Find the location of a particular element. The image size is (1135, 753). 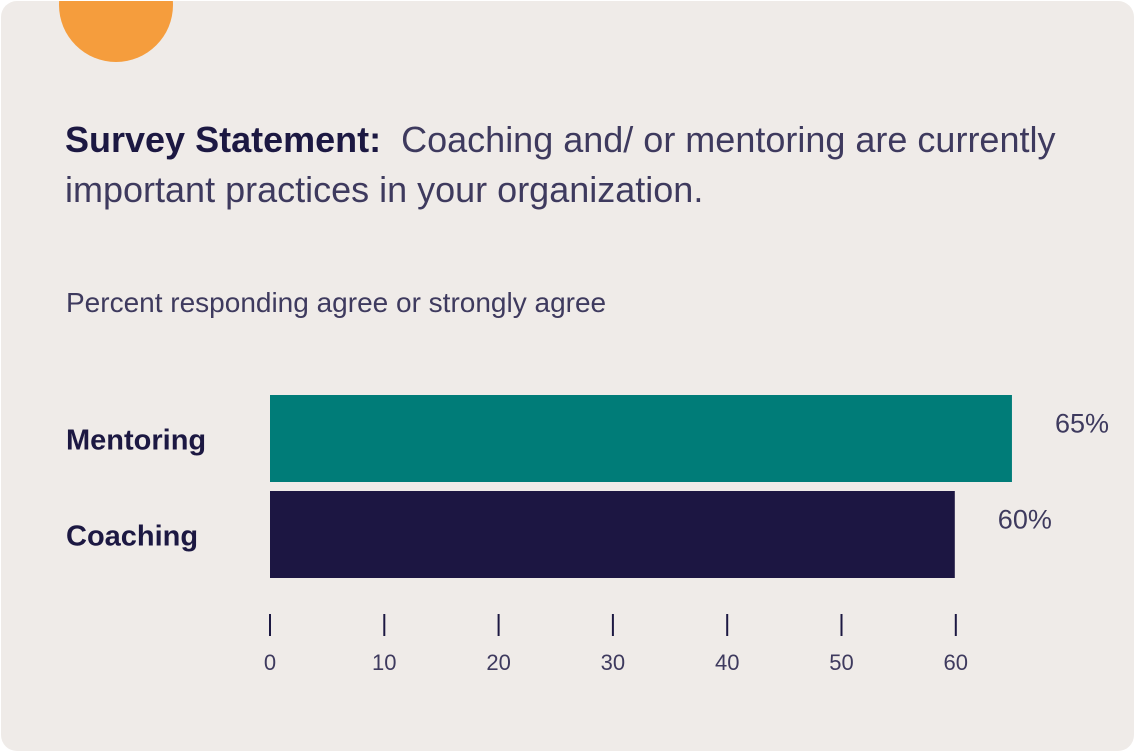

x-tick-label-10: 10 is located at coordinates (384, 662).